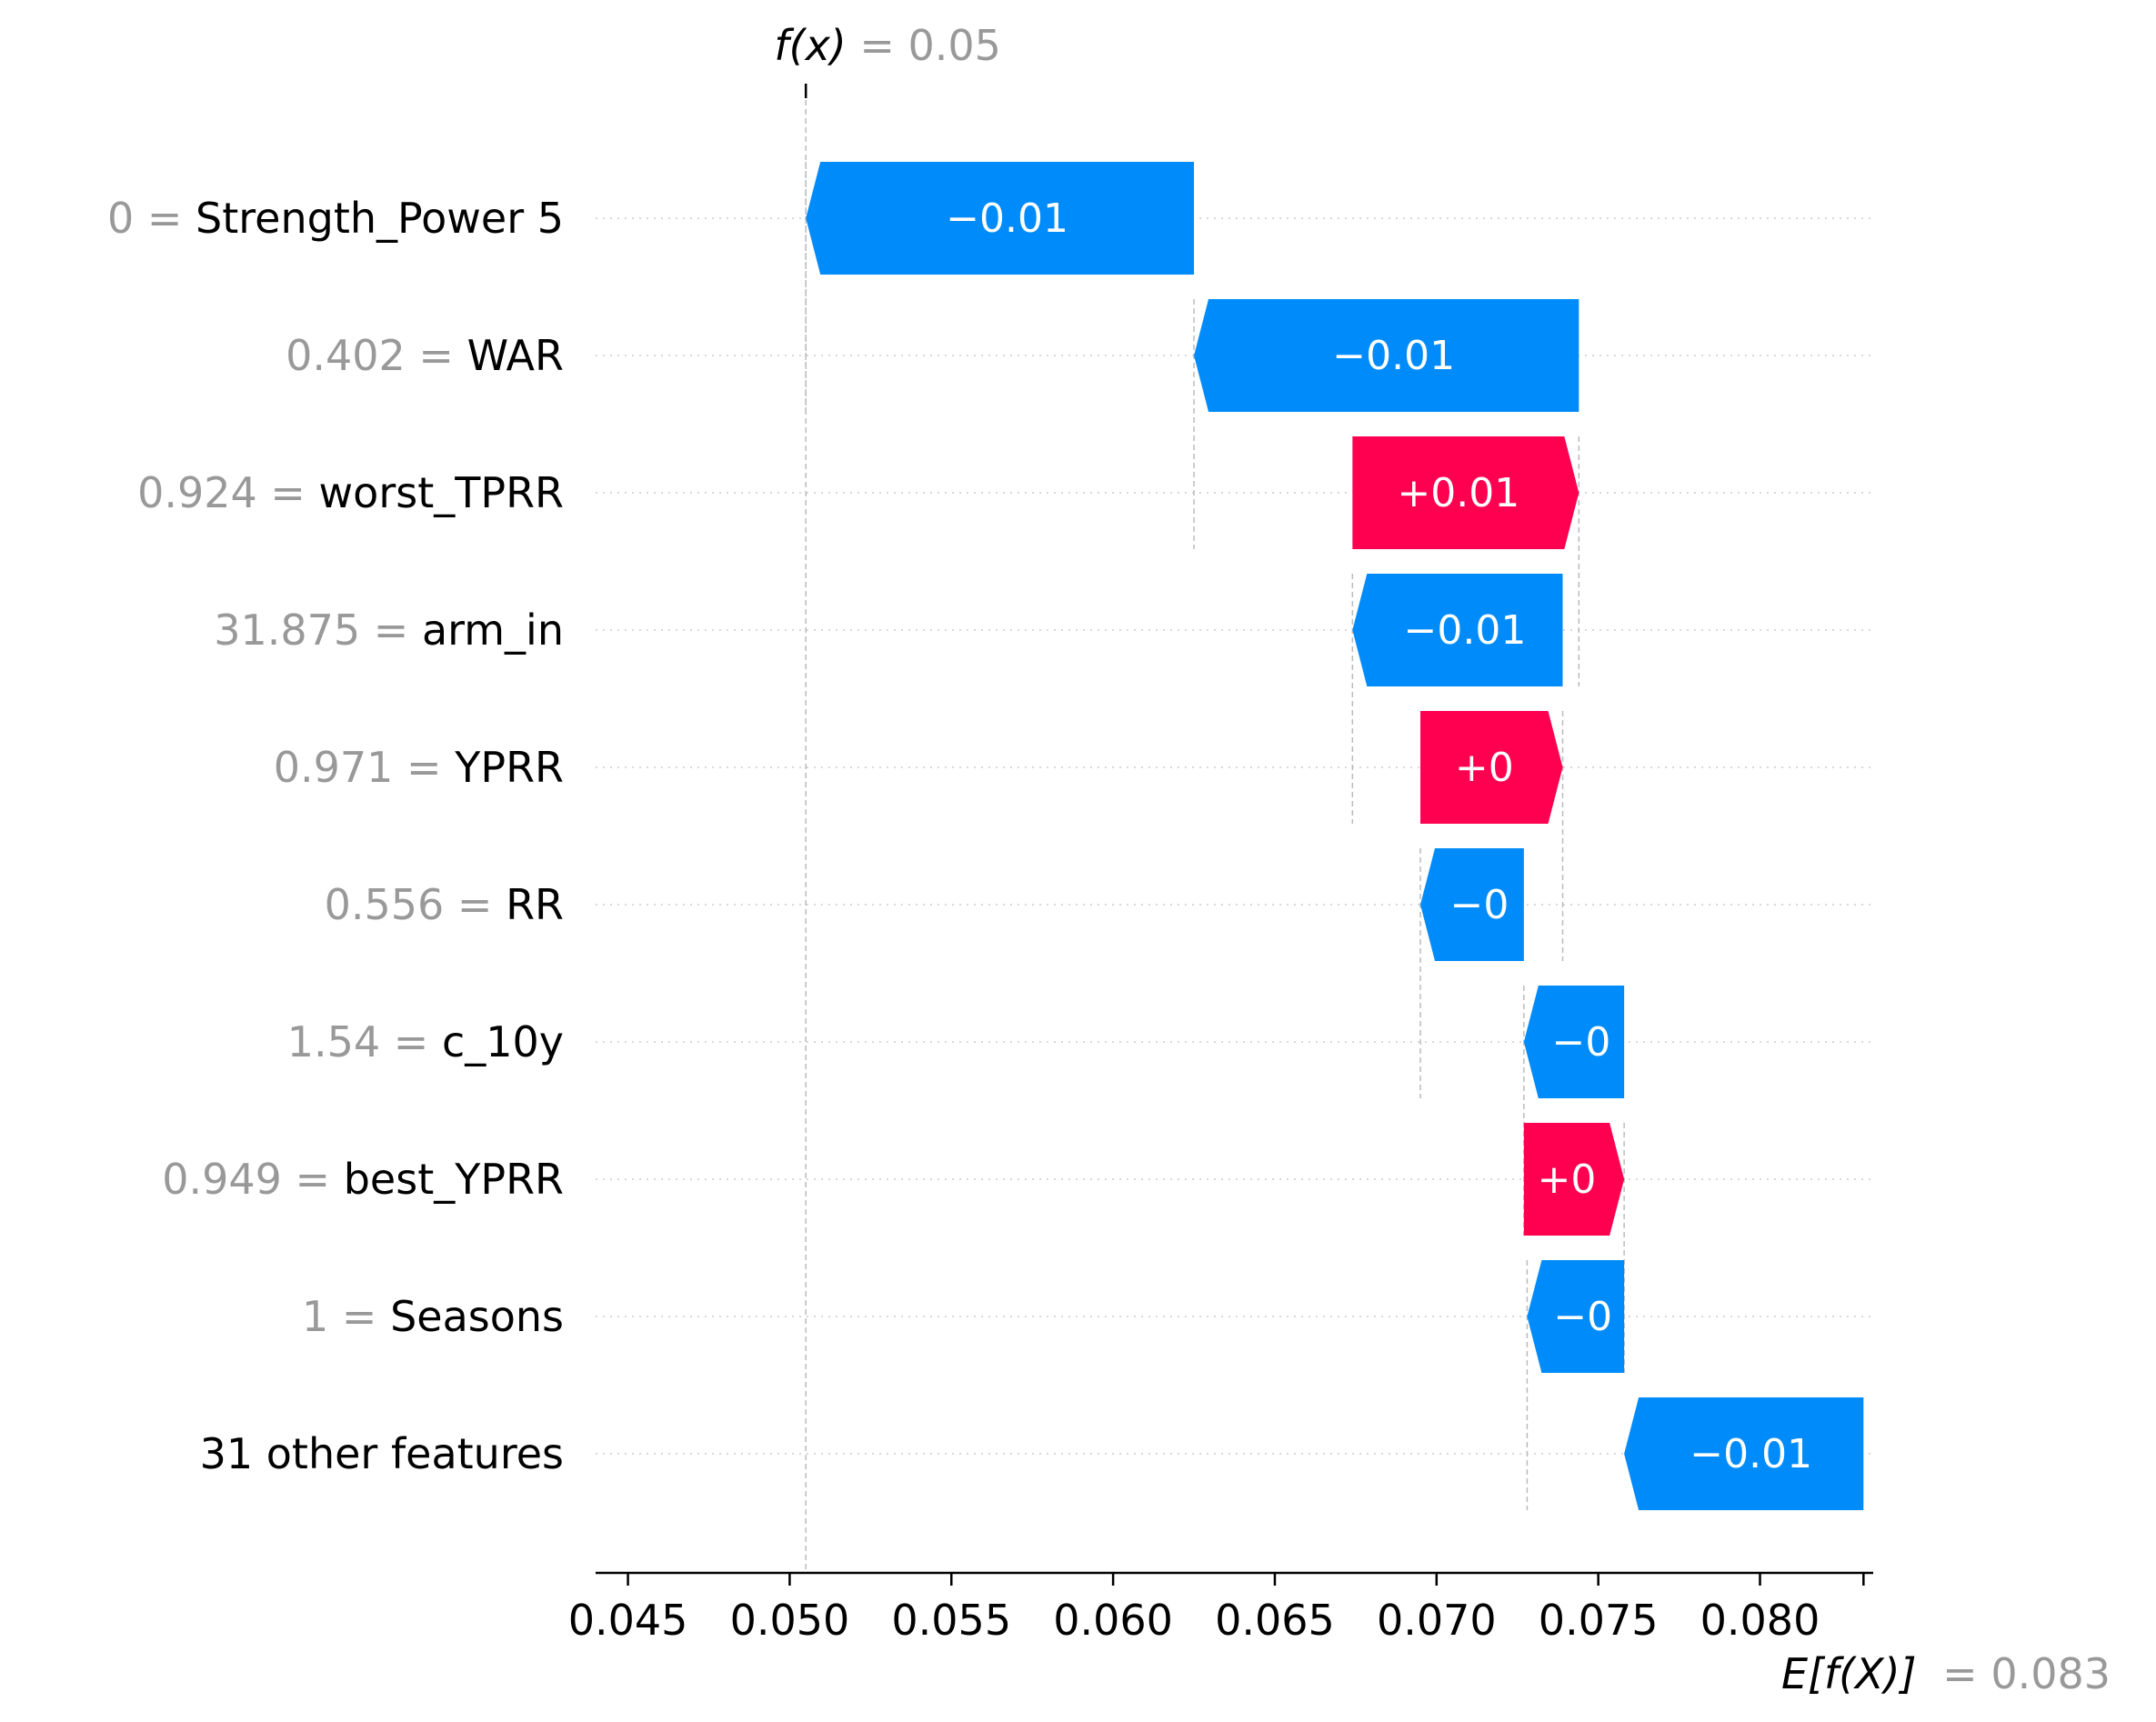  Describe the element at coordinates (1458, 493) in the screenshot. I see `bar-value-label: +0.01` at that location.